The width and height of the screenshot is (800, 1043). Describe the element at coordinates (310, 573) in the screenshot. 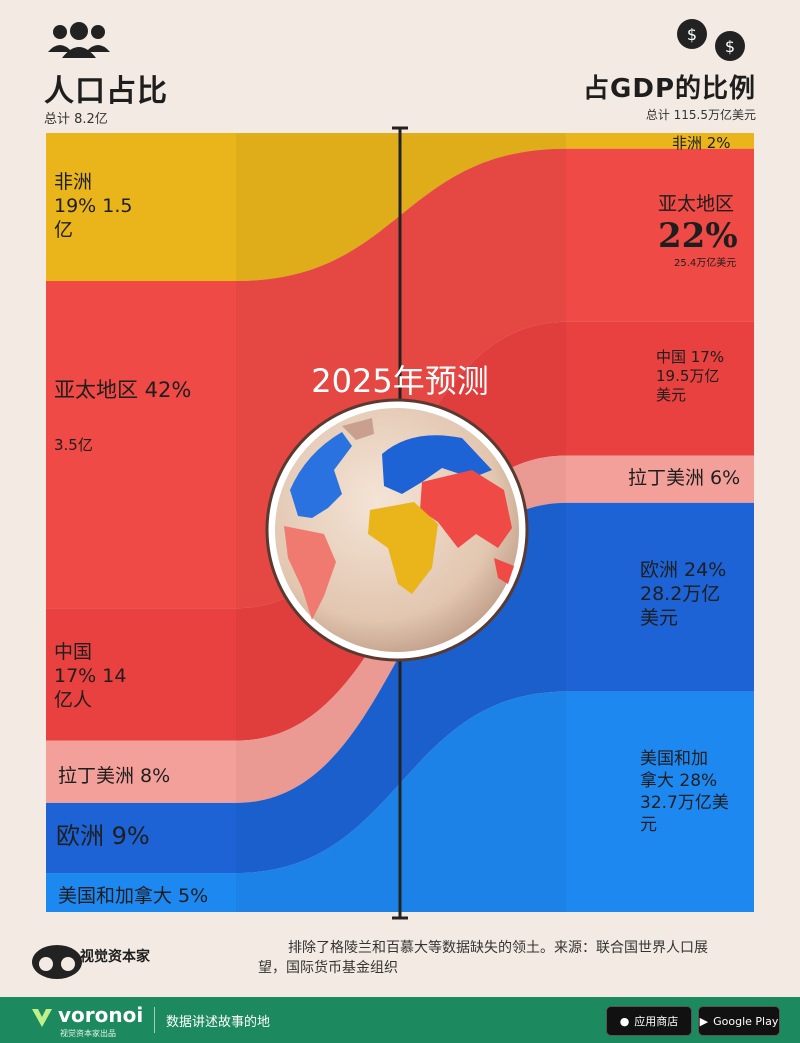

I see `south-america-shape` at that location.